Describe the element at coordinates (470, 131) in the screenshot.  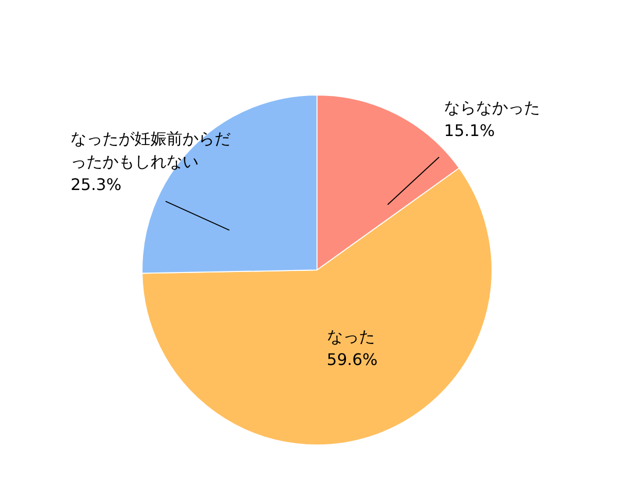
I see `data-label: 15.1%` at that location.